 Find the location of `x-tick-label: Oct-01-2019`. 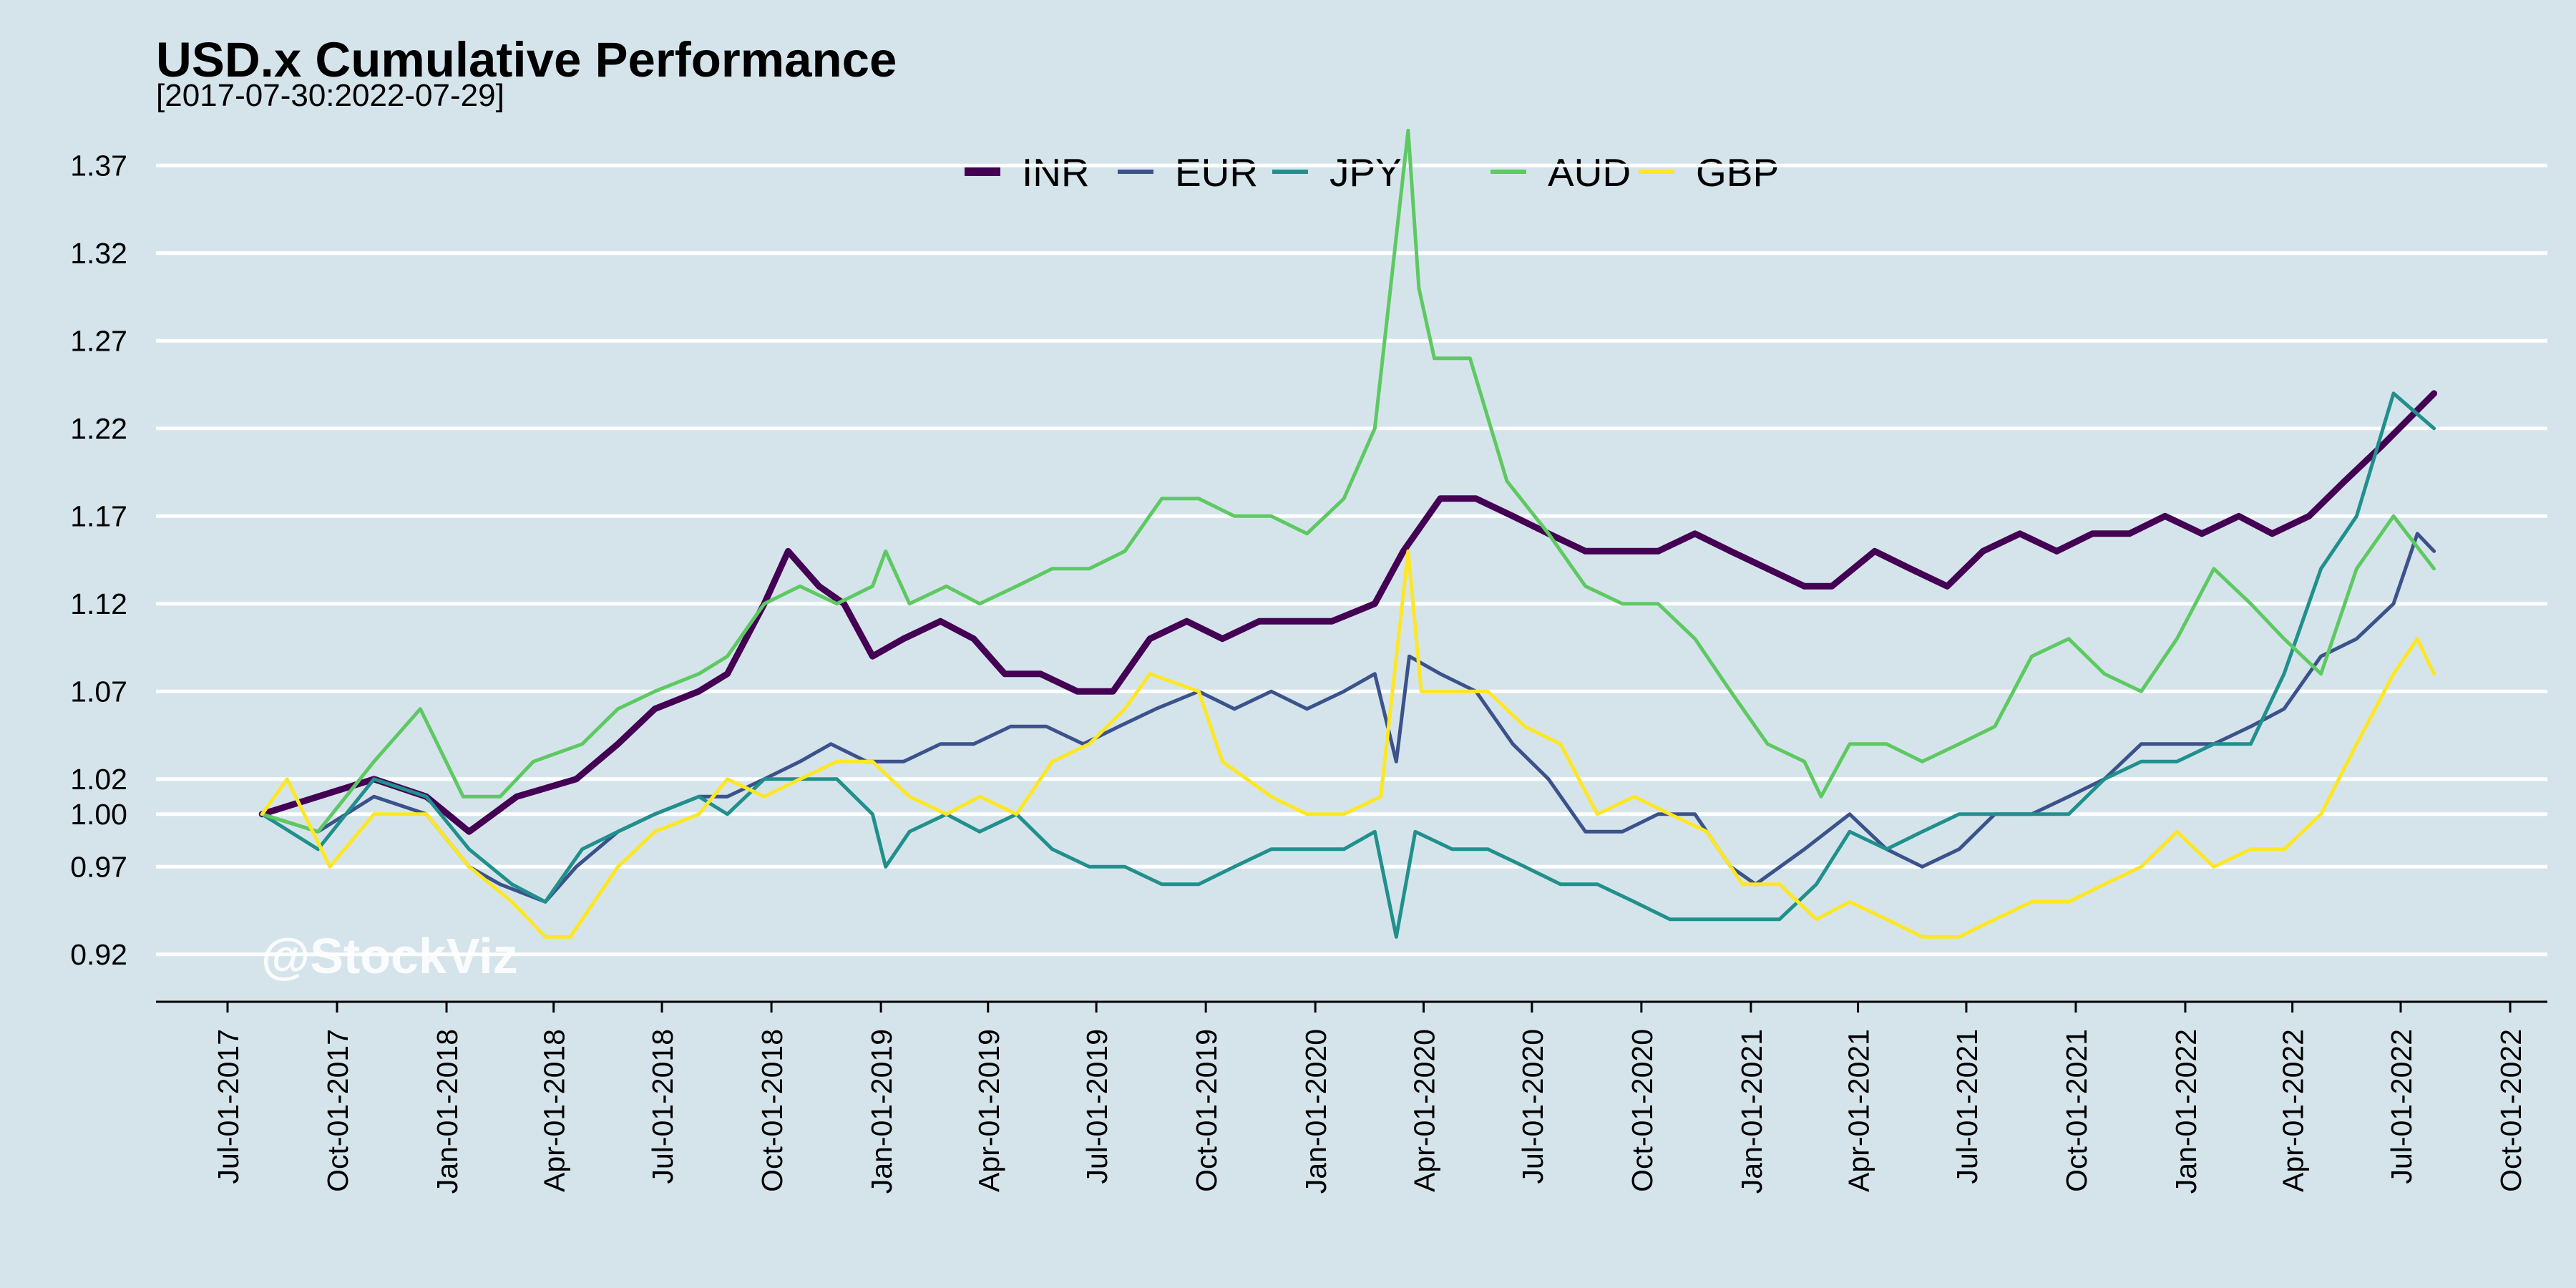

x-tick-label: Oct-01-2019 is located at coordinates (1206, 1110).